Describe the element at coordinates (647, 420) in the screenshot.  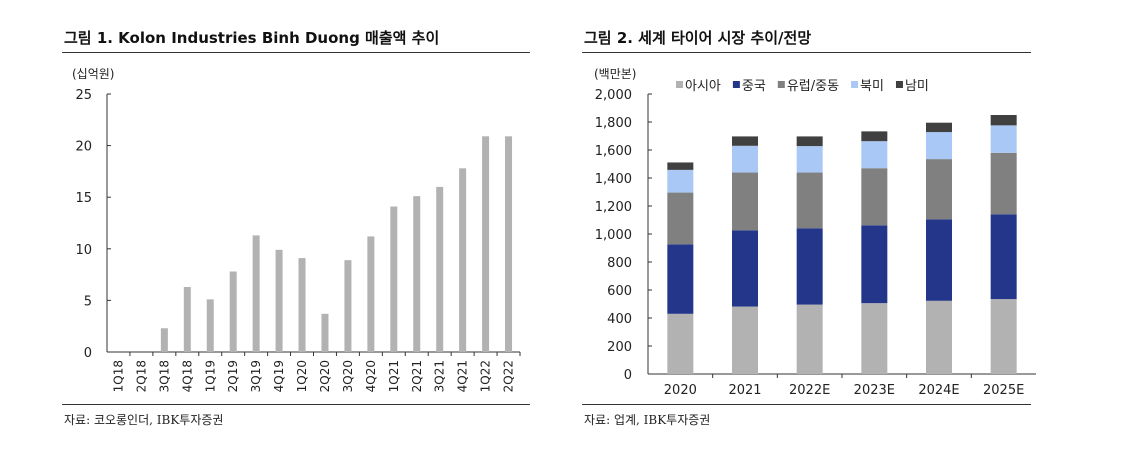
I see `chart2-source: 자료: 업계, IBK투자증권` at that location.